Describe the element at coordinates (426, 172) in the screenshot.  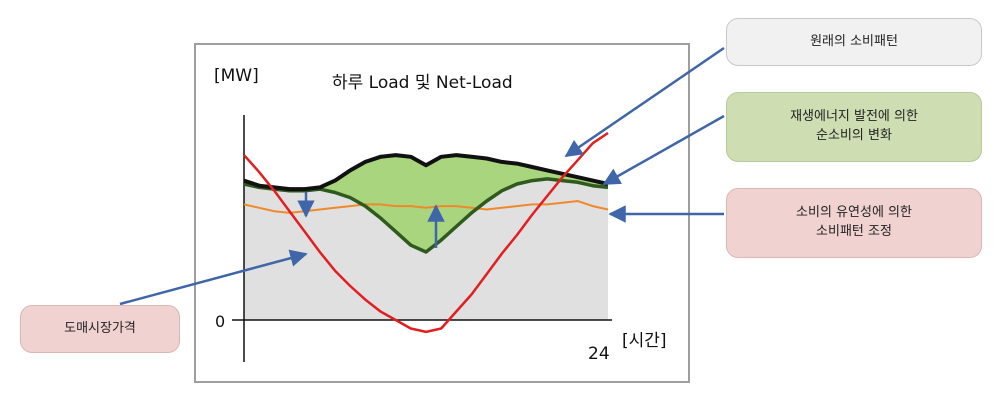
I see `load-line` at that location.